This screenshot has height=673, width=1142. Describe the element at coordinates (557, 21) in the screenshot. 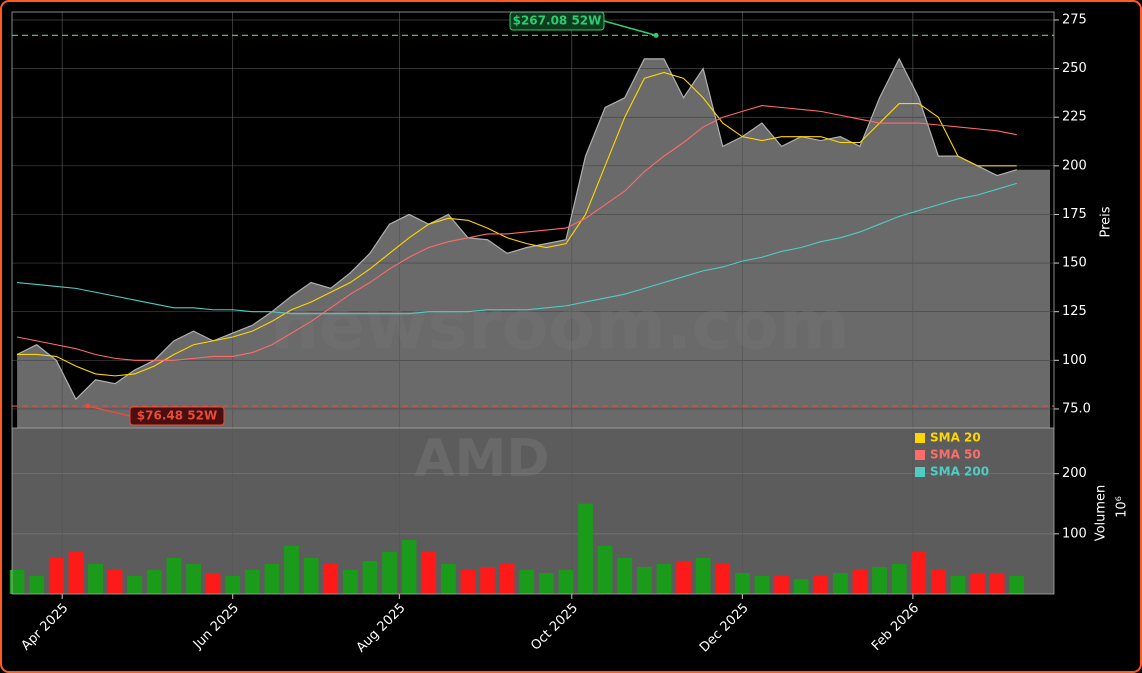

I see `annotation-label: $267.08 52W` at that location.